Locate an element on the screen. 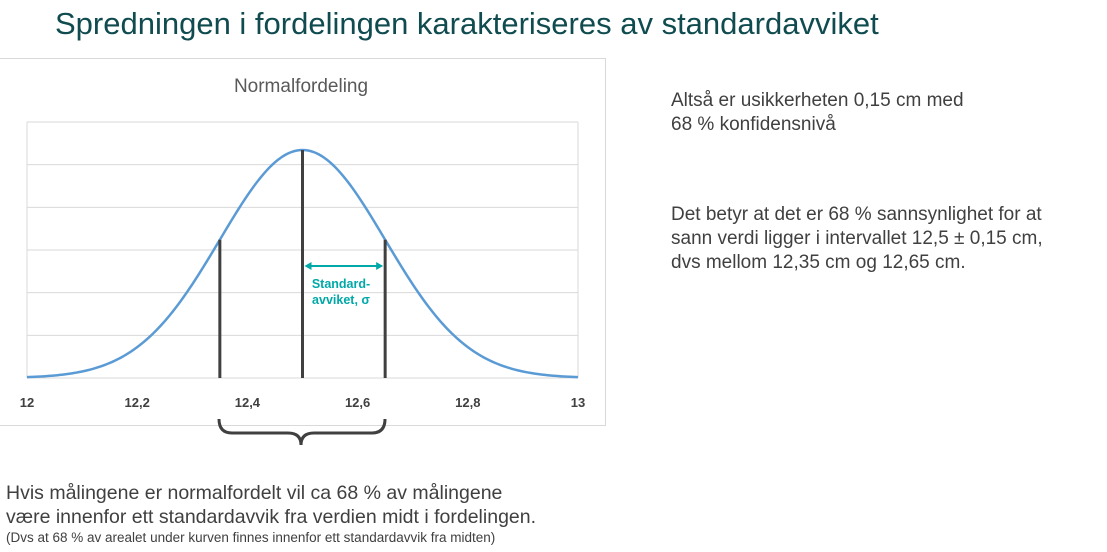 This screenshot has height=552, width=1107. x-tick-label: 12,4 is located at coordinates (248, 402).